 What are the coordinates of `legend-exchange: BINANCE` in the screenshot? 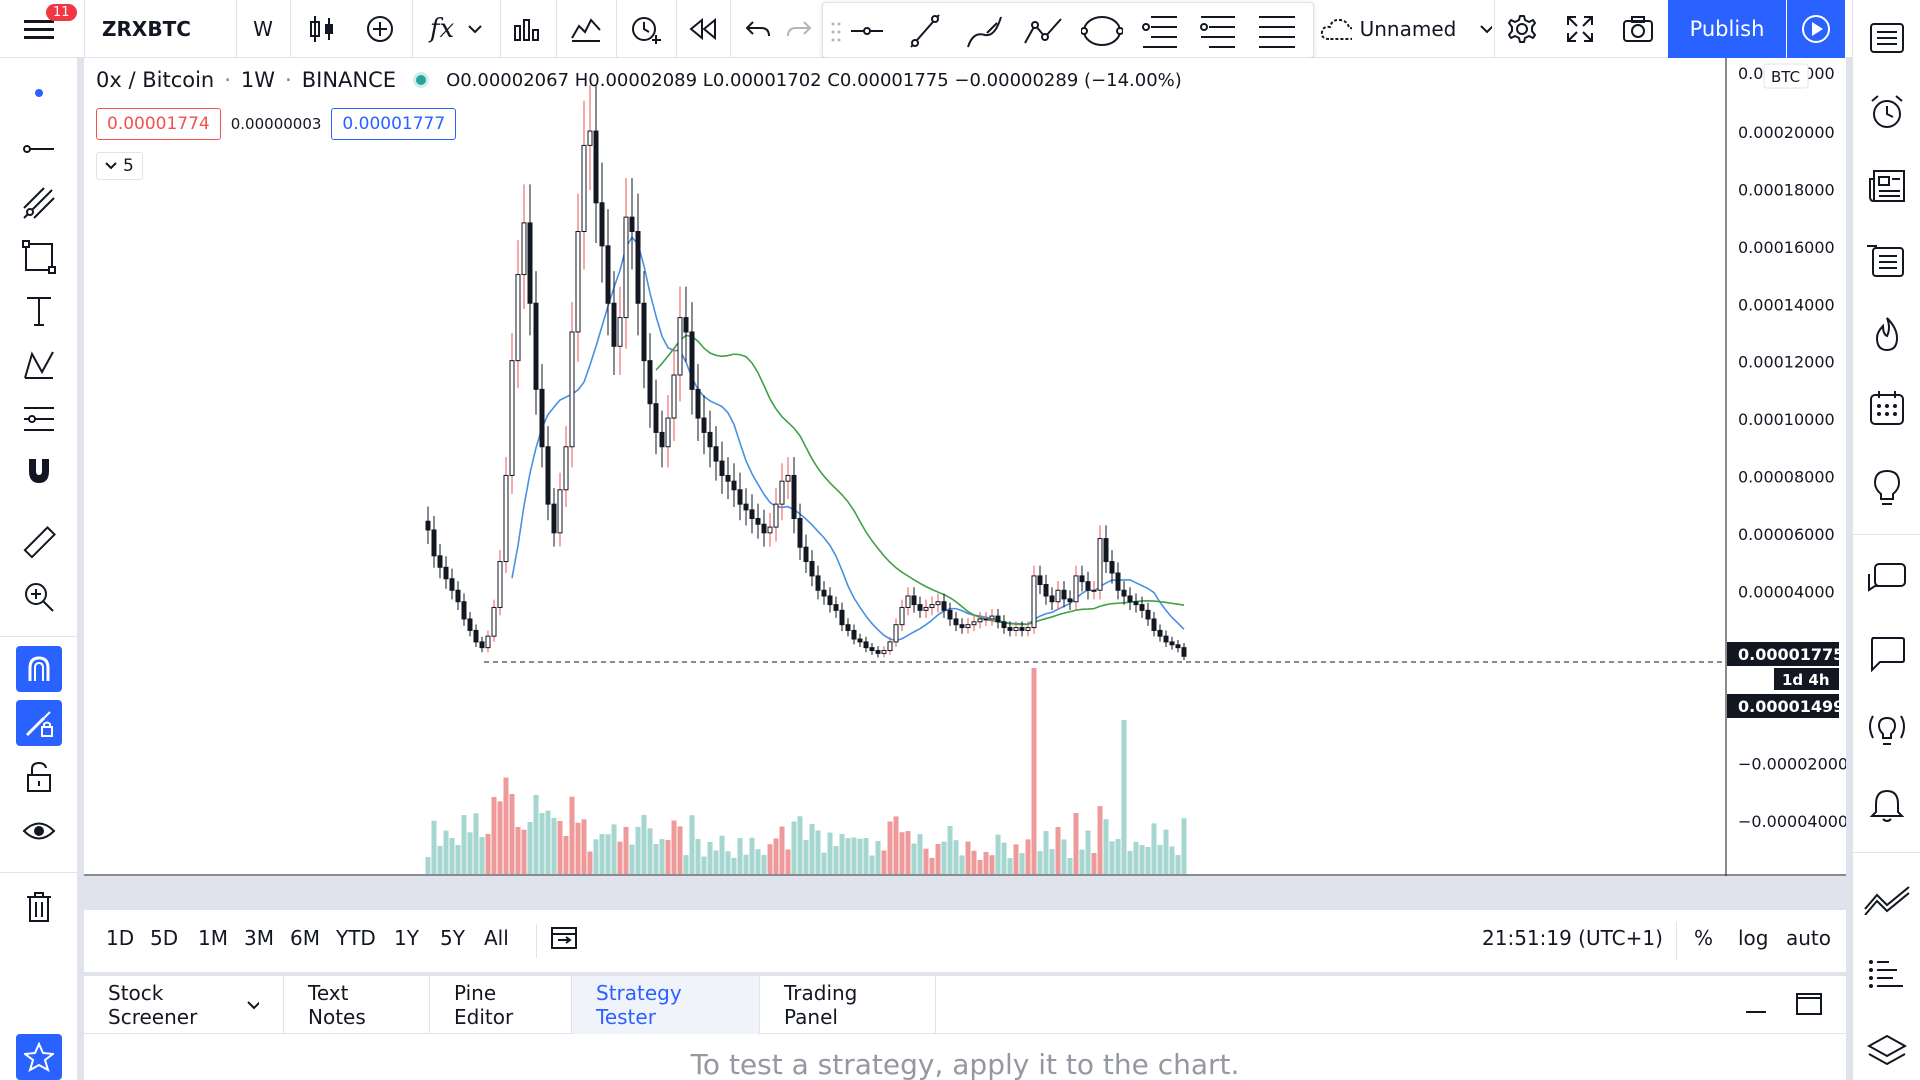 It's located at (349, 80).